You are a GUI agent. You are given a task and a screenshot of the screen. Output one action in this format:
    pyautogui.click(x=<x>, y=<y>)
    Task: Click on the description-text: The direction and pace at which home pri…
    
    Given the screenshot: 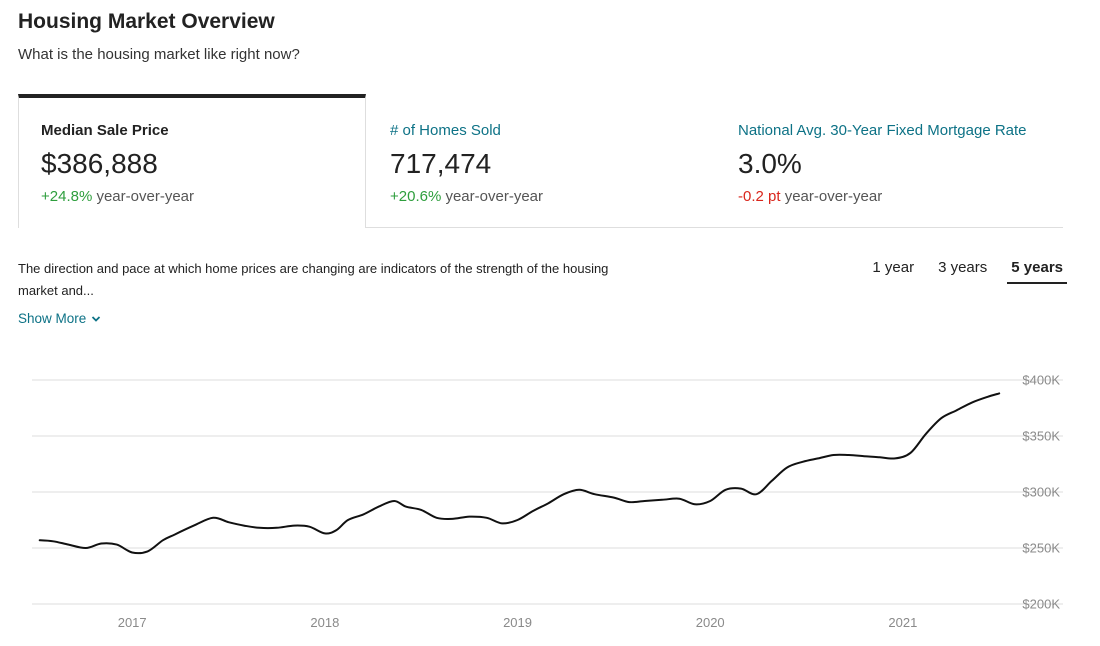 What is the action you would take?
    pyautogui.click(x=313, y=279)
    